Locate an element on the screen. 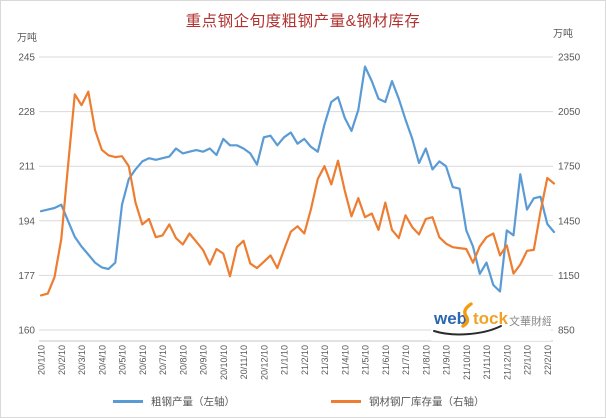  x-axis-tick-label: 20/9/10 is located at coordinates (204, 360).